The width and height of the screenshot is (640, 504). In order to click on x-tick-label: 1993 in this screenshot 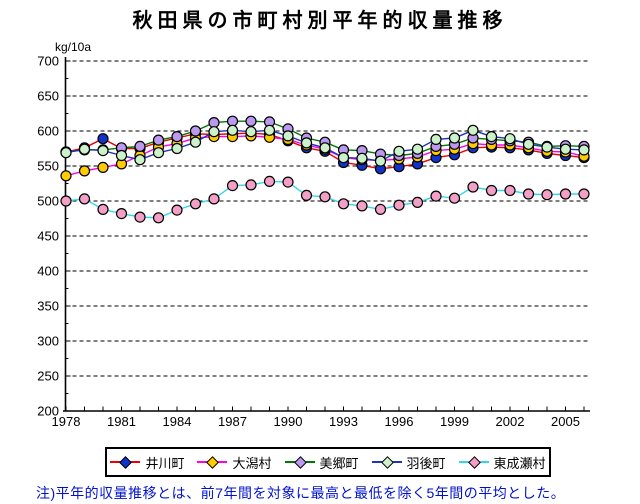, I will do `click(343, 421)`.